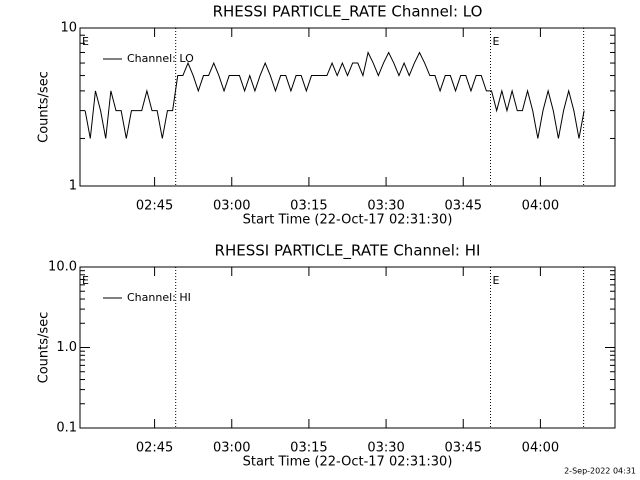  What do you see at coordinates (66, 428) in the screenshot?
I see `y-tick-label: 0.1` at bounding box center [66, 428].